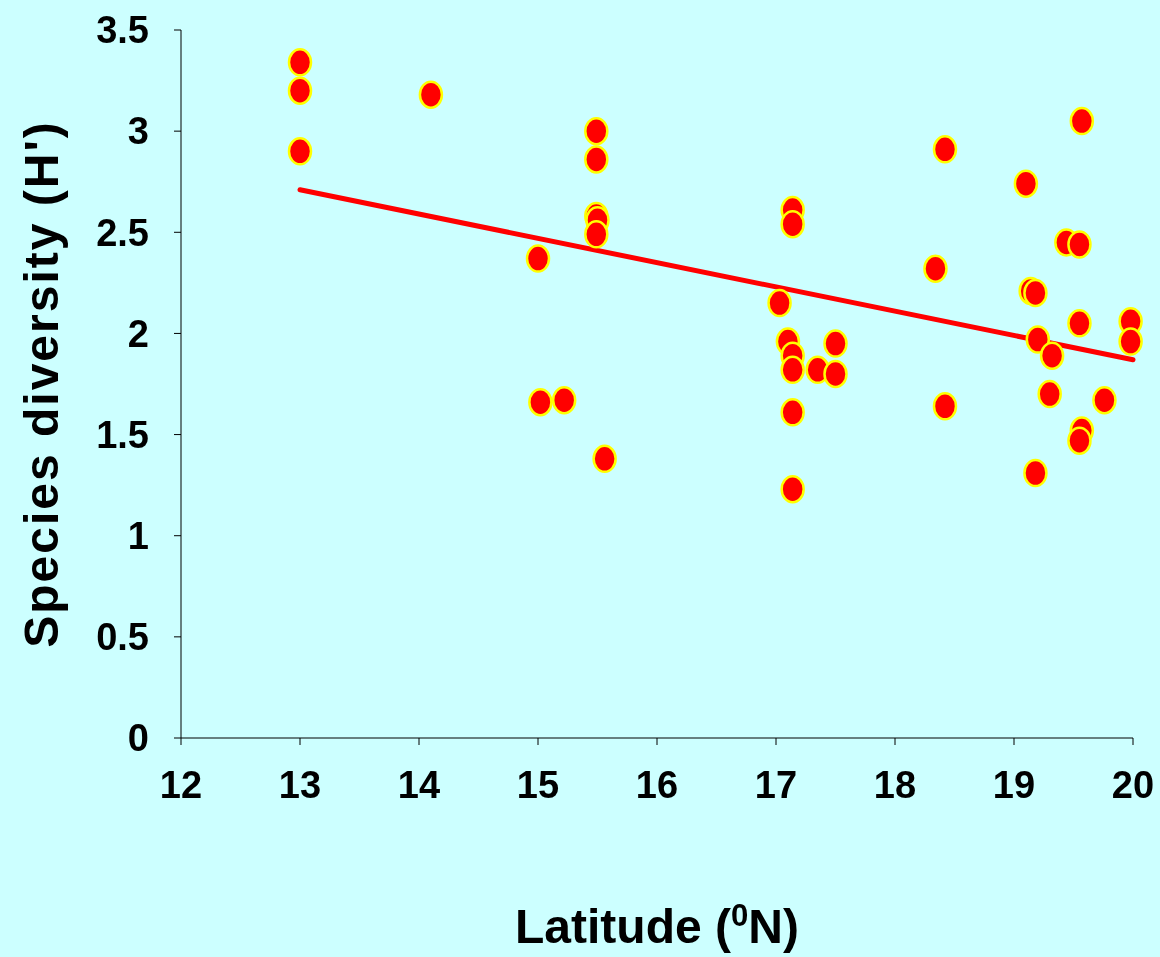  I want to click on x-tick-label: 13, so click(300, 785).